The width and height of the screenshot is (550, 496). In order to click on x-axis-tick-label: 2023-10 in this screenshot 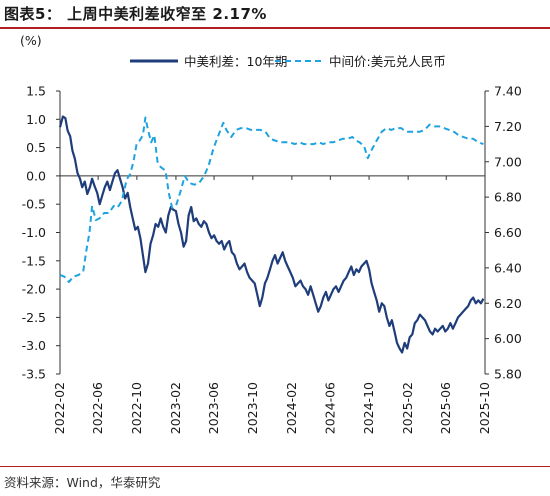, I will do `click(252, 408)`.